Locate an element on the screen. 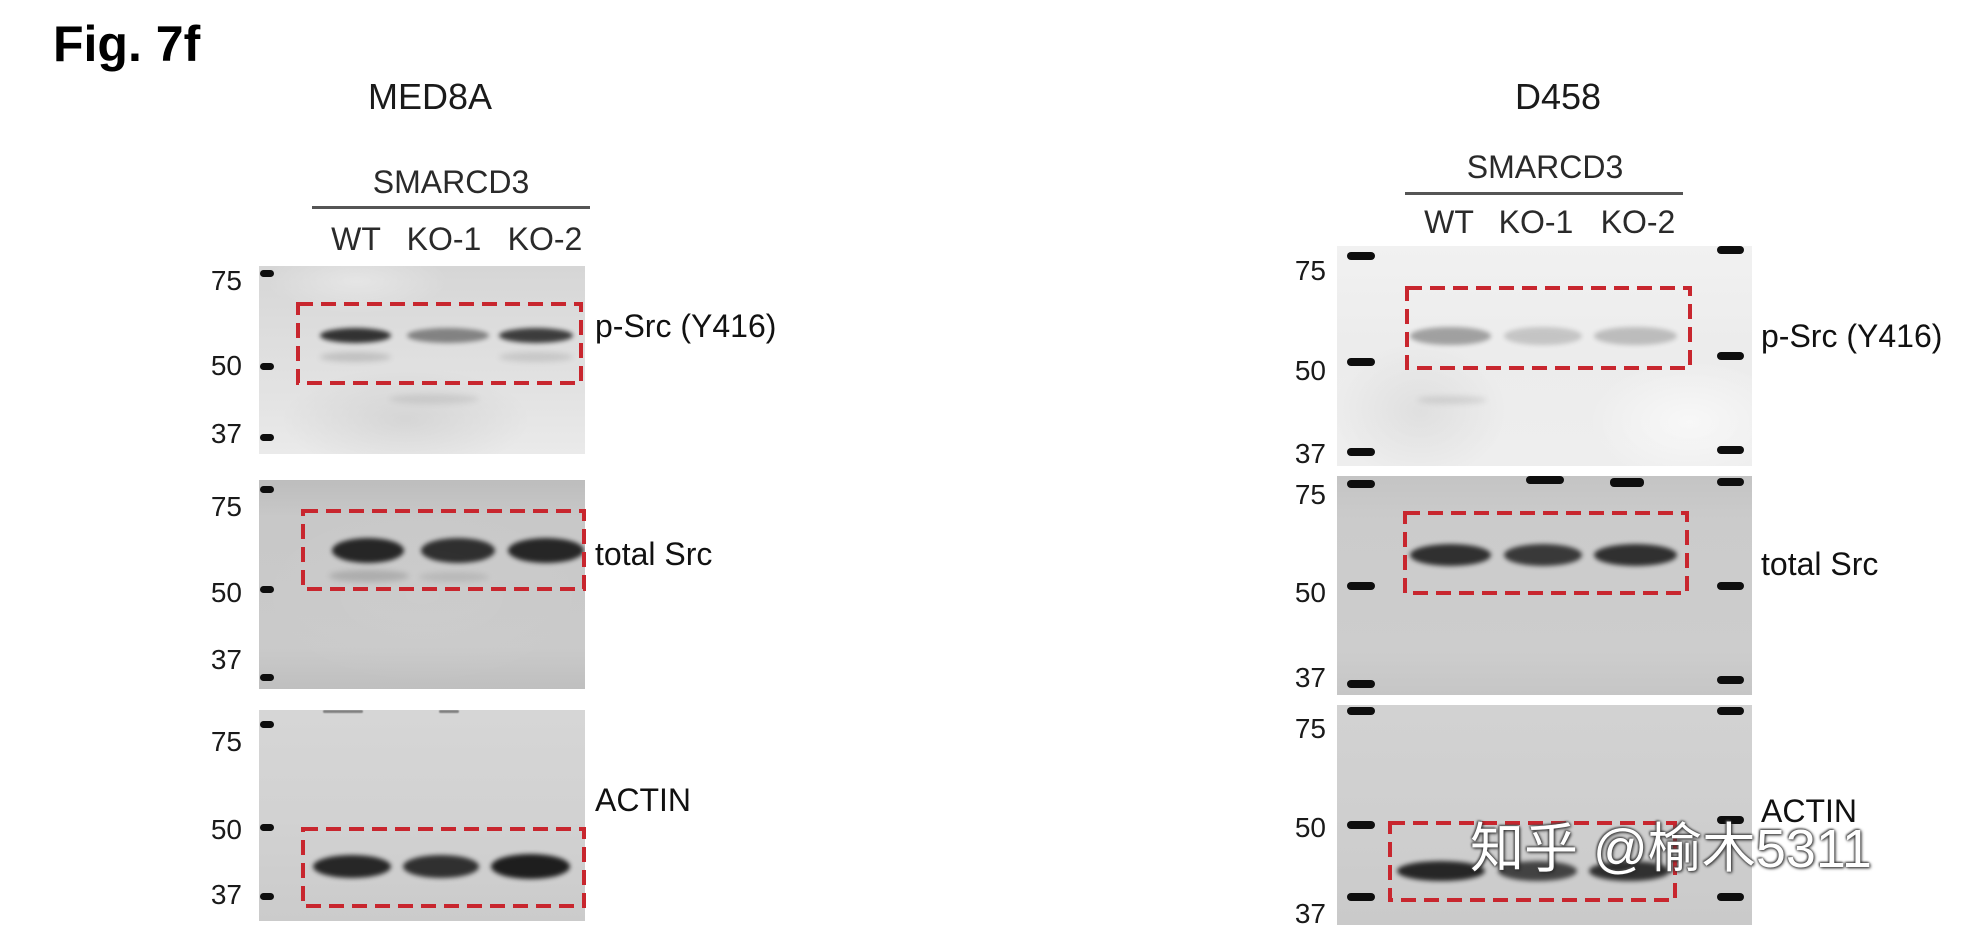 The width and height of the screenshot is (1965, 940). cell-line-title: MED8A is located at coordinates (430, 96).